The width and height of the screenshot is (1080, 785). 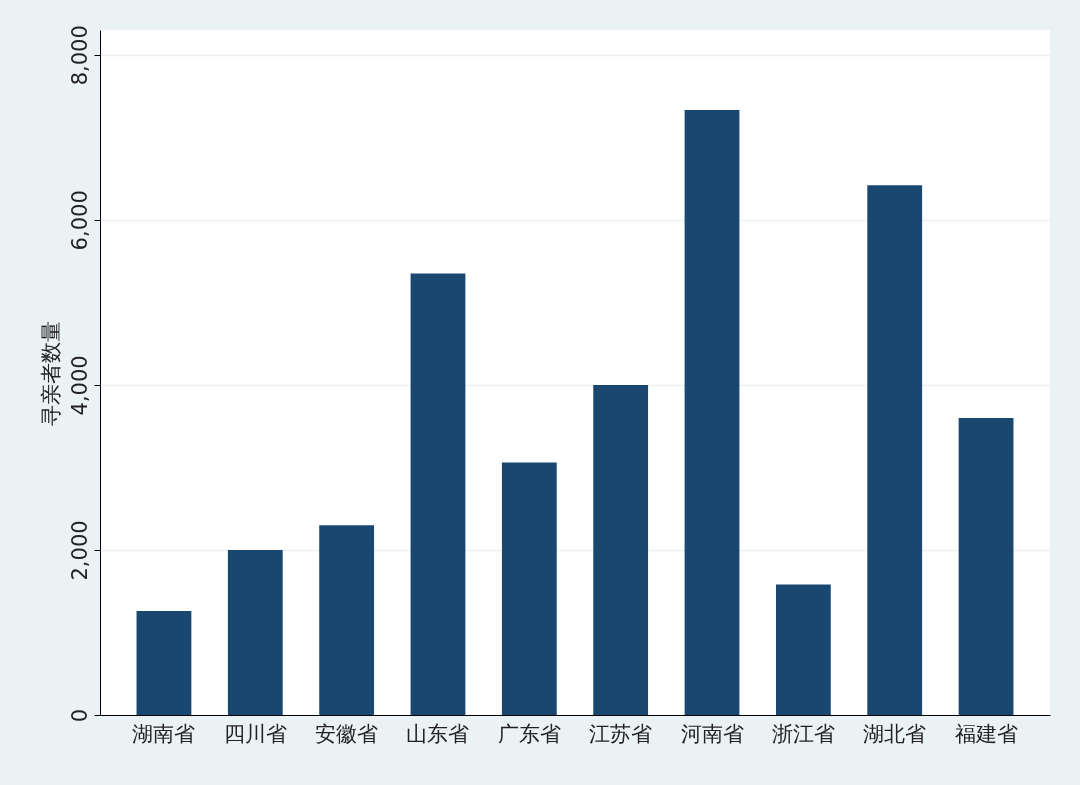 I want to click on y-tick-label: 8,000, so click(x=79, y=55).